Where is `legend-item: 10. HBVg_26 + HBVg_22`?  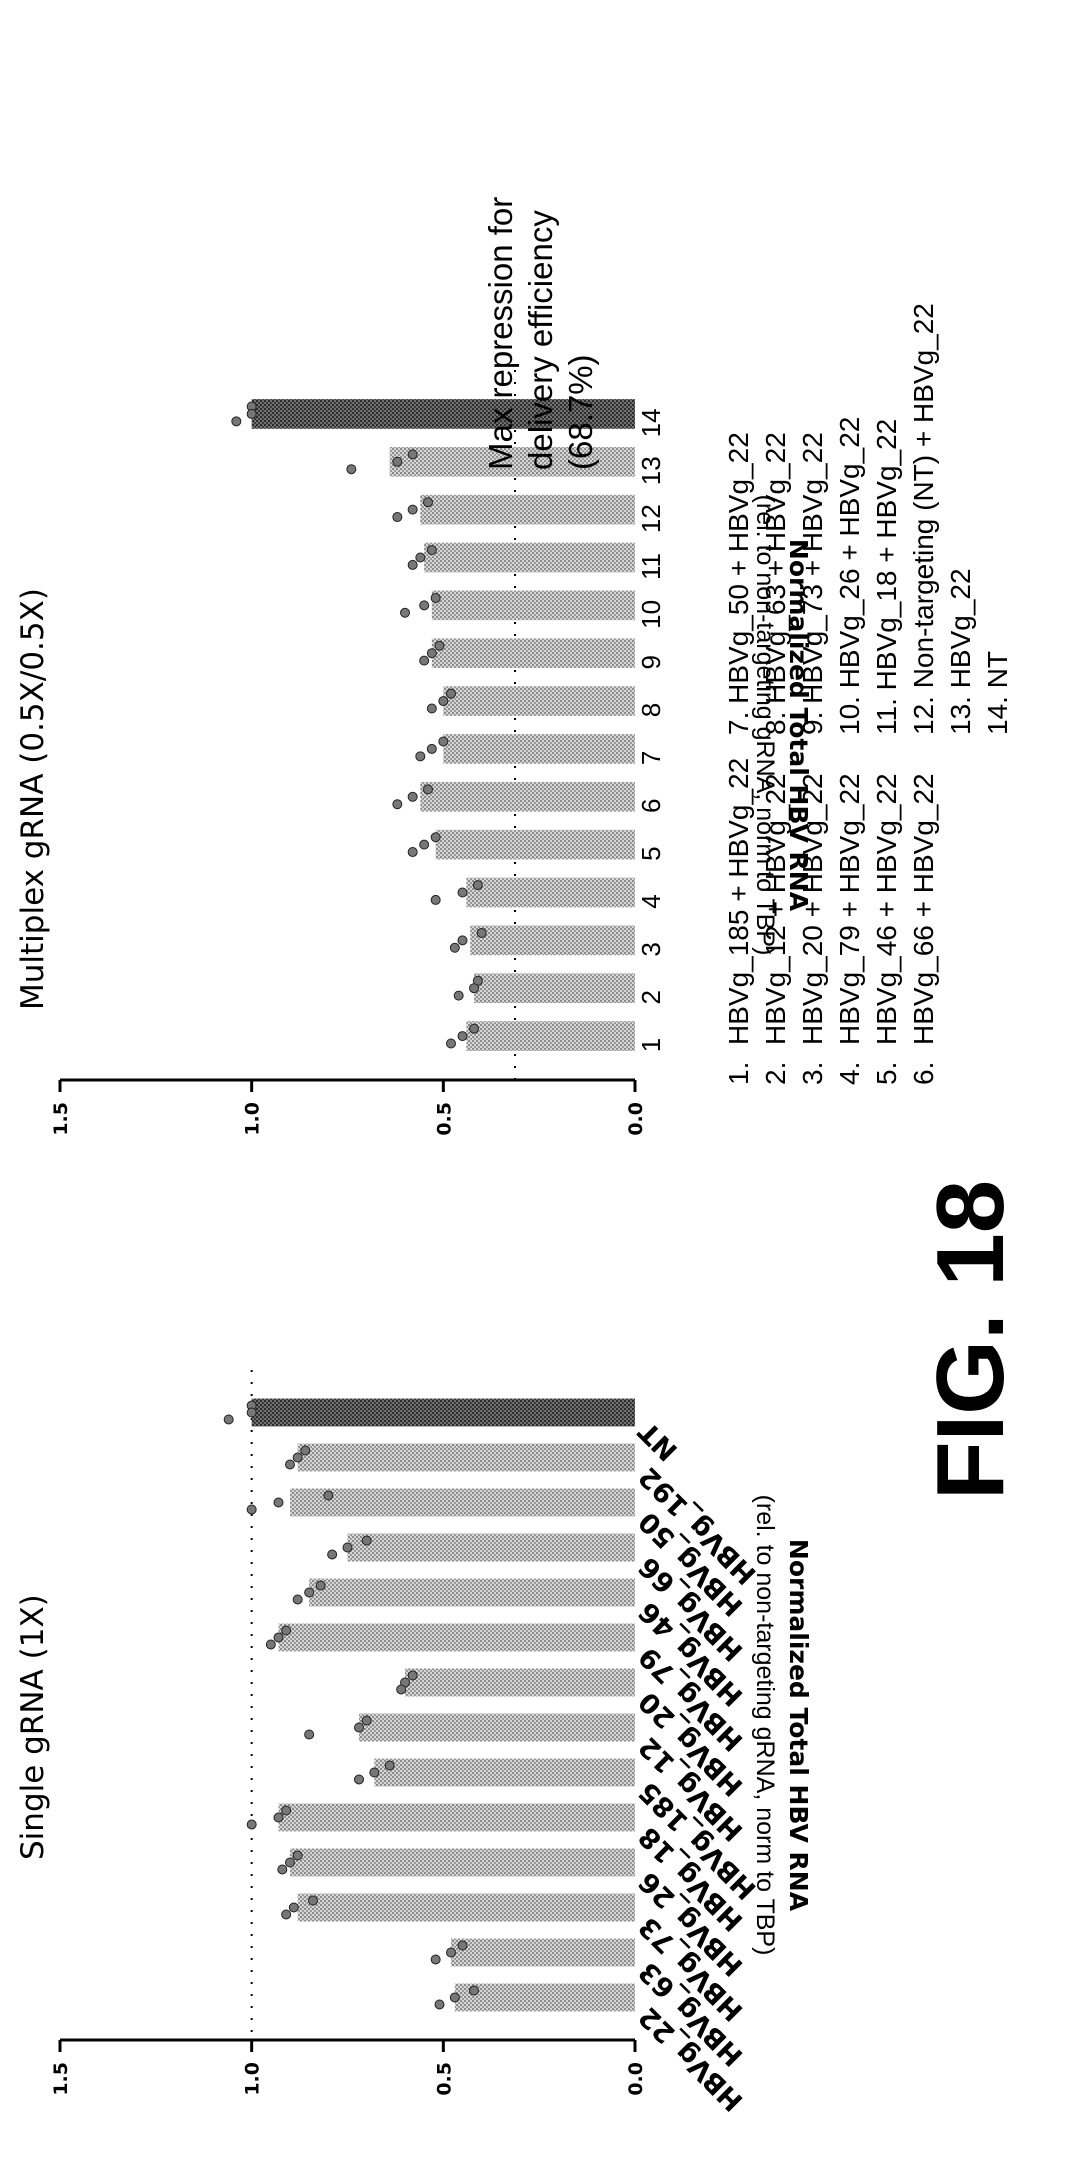
legend-item: 10. HBVg_26 + HBVg_22 is located at coordinates (849, 576).